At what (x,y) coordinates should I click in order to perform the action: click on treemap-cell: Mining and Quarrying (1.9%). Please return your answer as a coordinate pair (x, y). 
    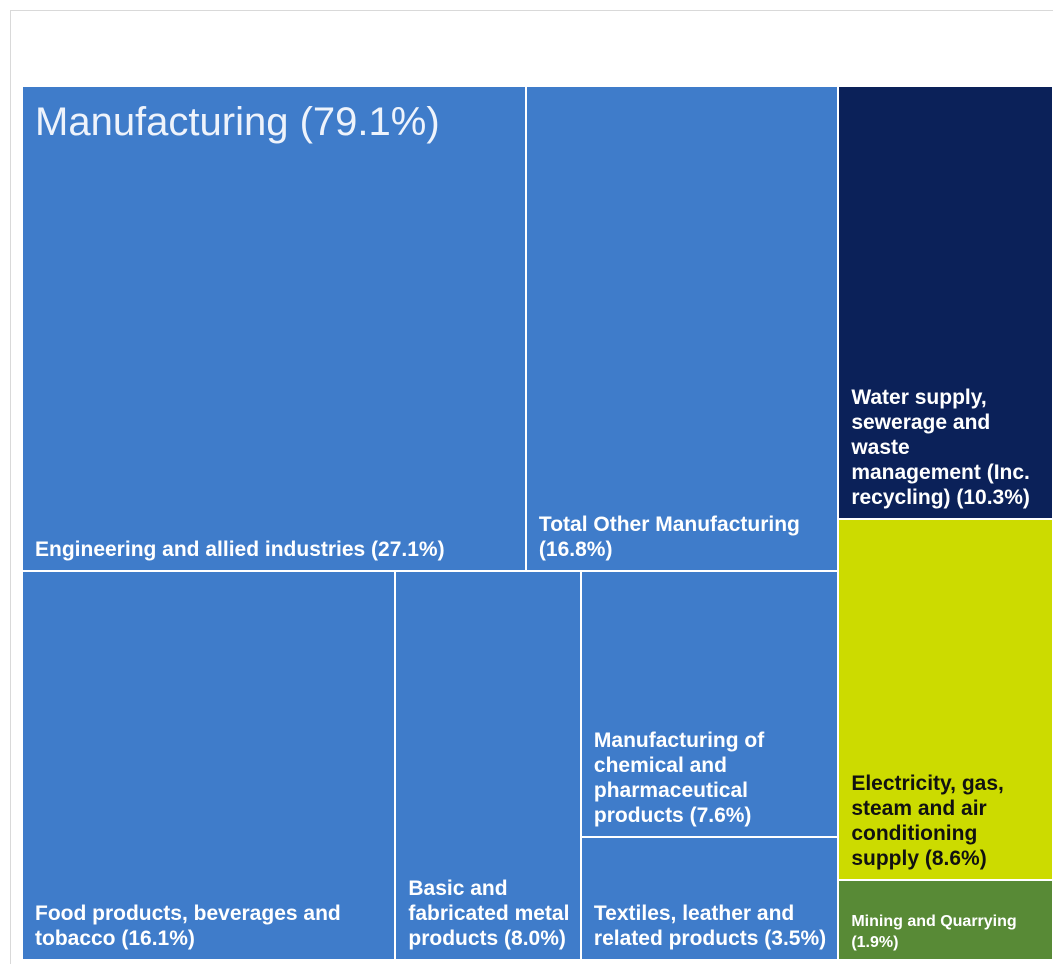
    Looking at the image, I should click on (945, 920).